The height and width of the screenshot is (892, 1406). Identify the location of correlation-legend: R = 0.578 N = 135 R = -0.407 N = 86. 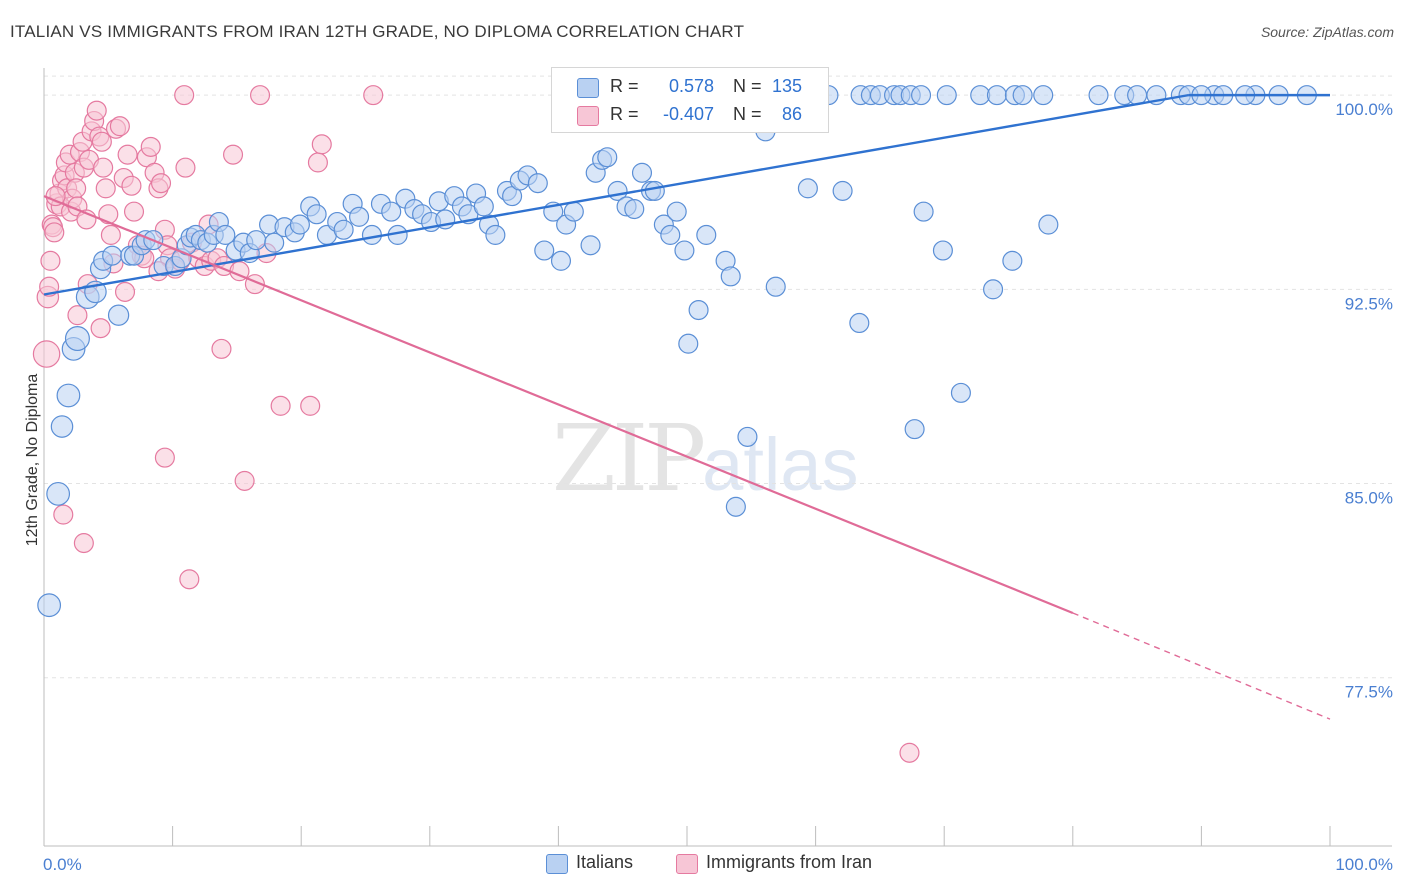
(690, 100).